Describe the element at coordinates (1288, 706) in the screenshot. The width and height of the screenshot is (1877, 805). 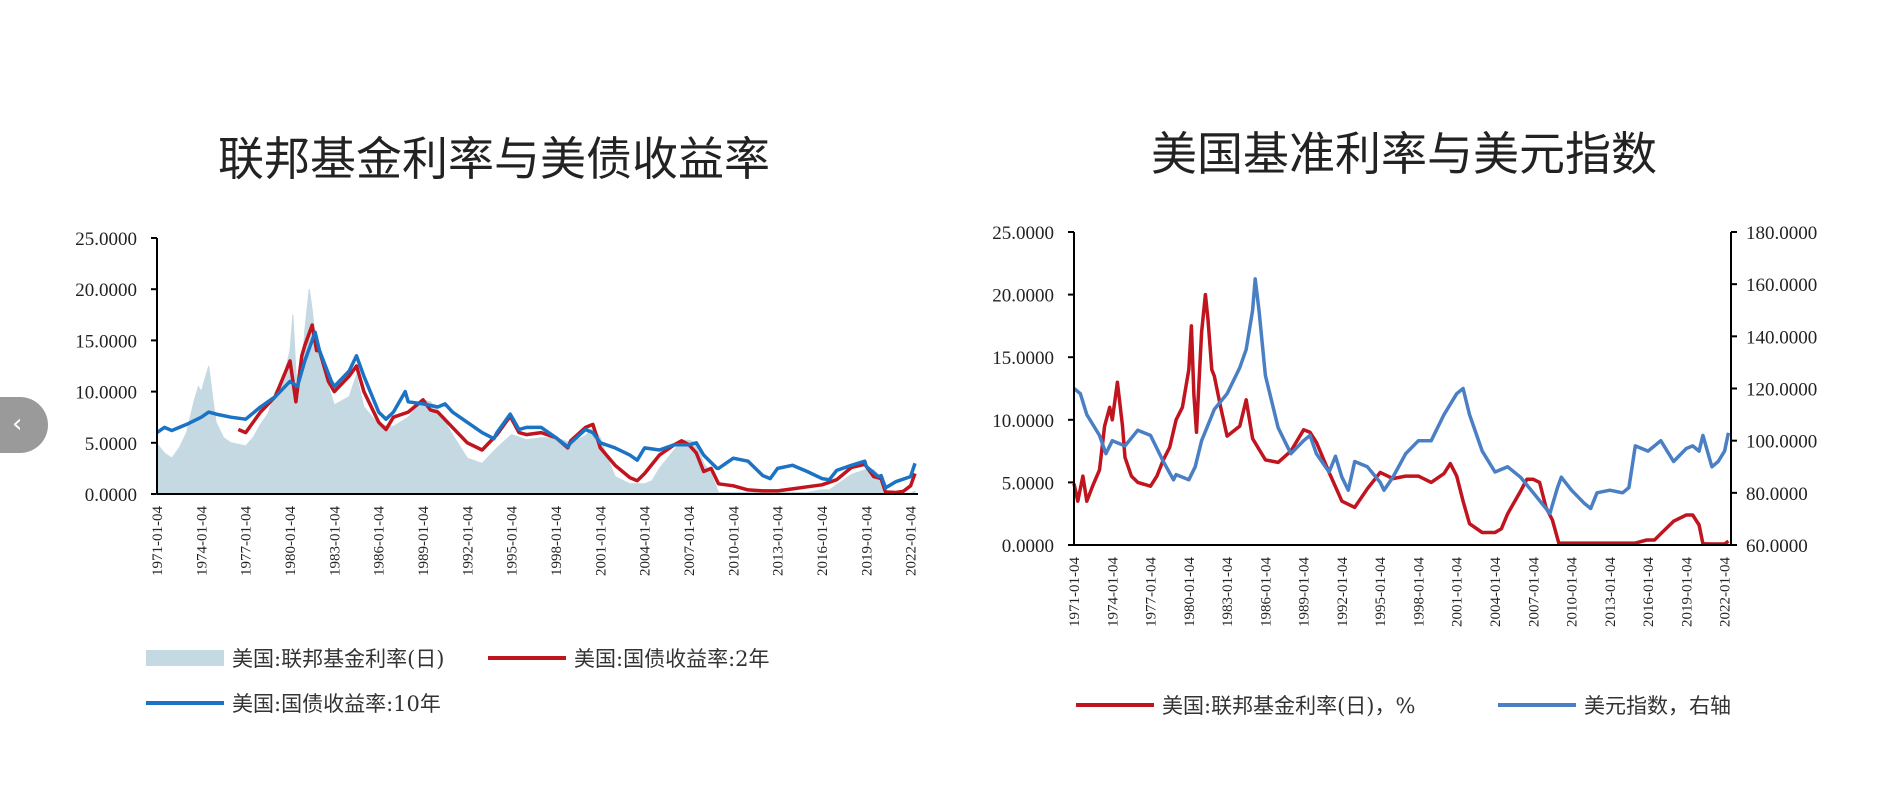
I see `legend-label-fed-funds-pct: 美国:联邦基金利率(日)，%` at that location.